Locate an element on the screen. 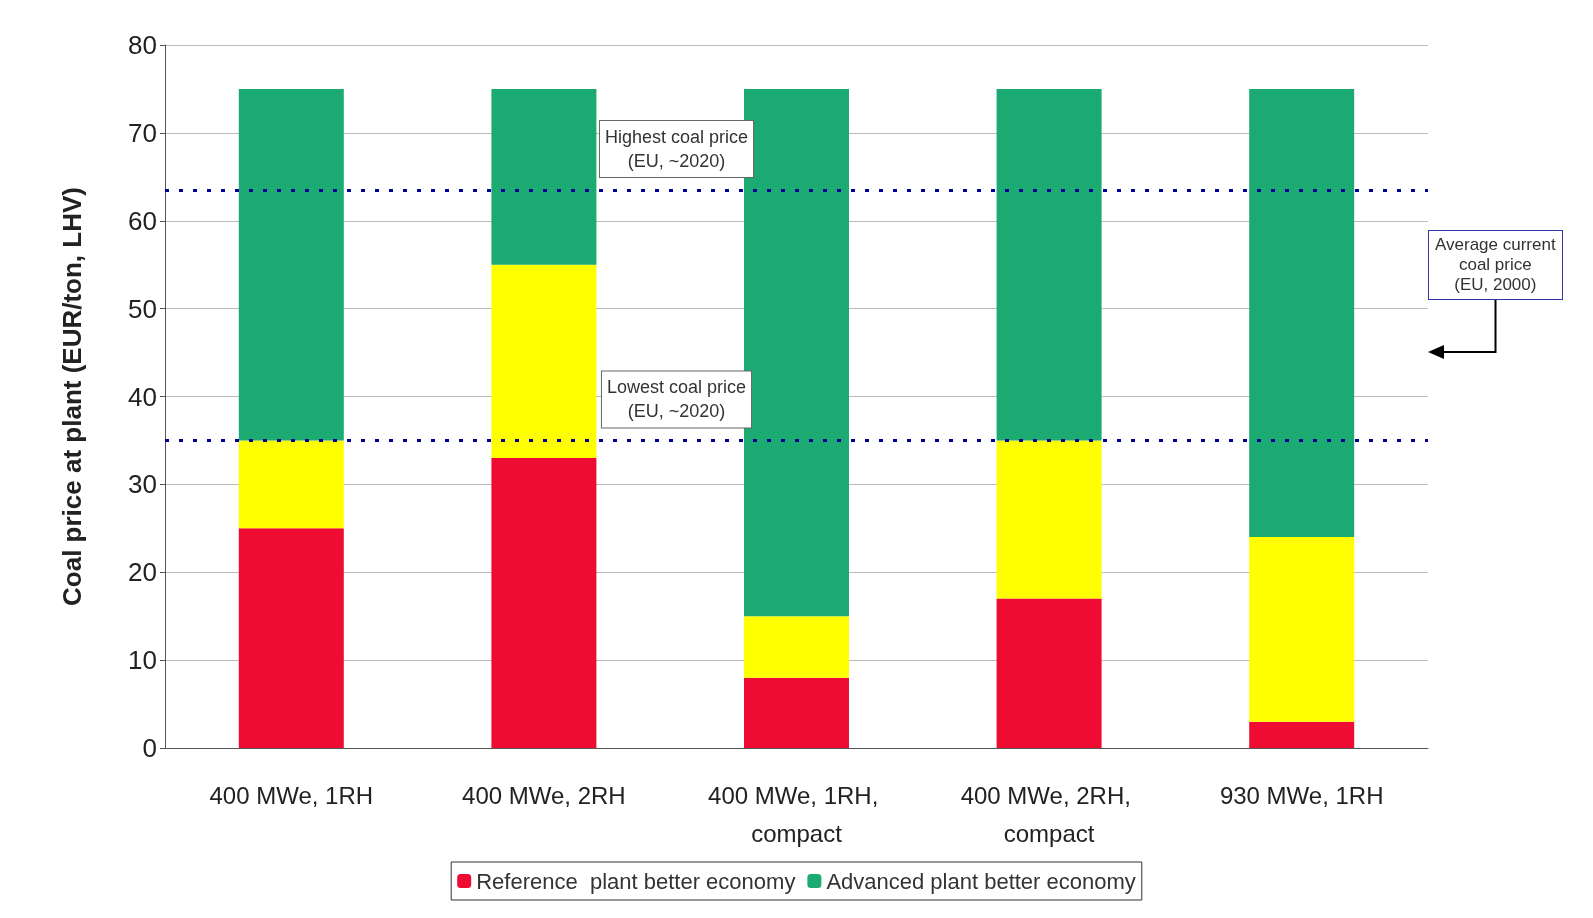 This screenshot has height=918, width=1593. y-tick-label: 50 is located at coordinates (142, 308).